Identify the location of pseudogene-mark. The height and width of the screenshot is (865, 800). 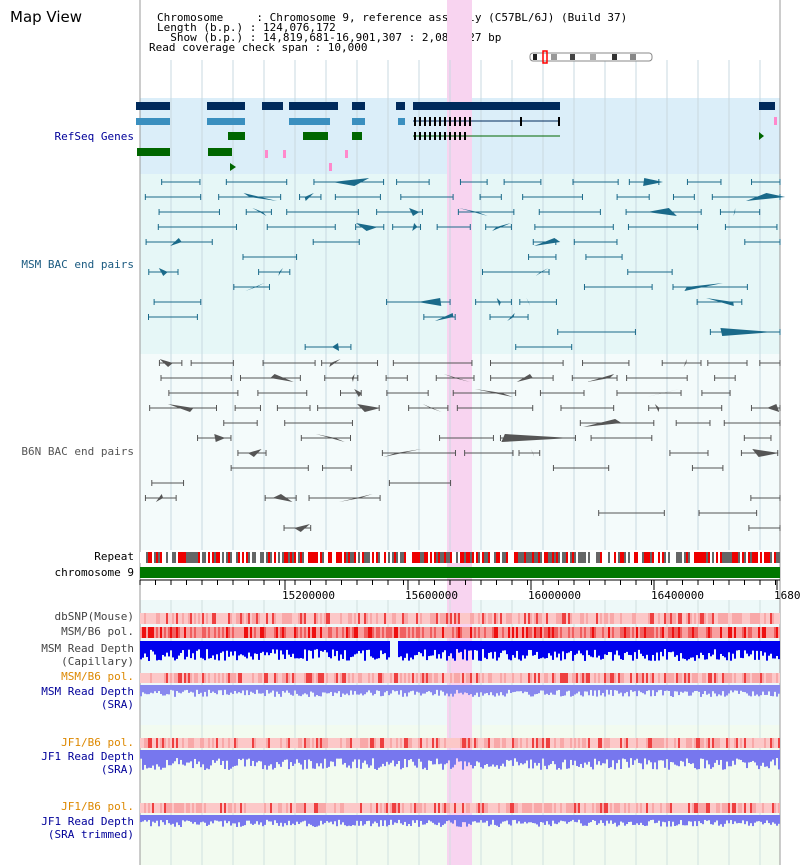
(775, 121).